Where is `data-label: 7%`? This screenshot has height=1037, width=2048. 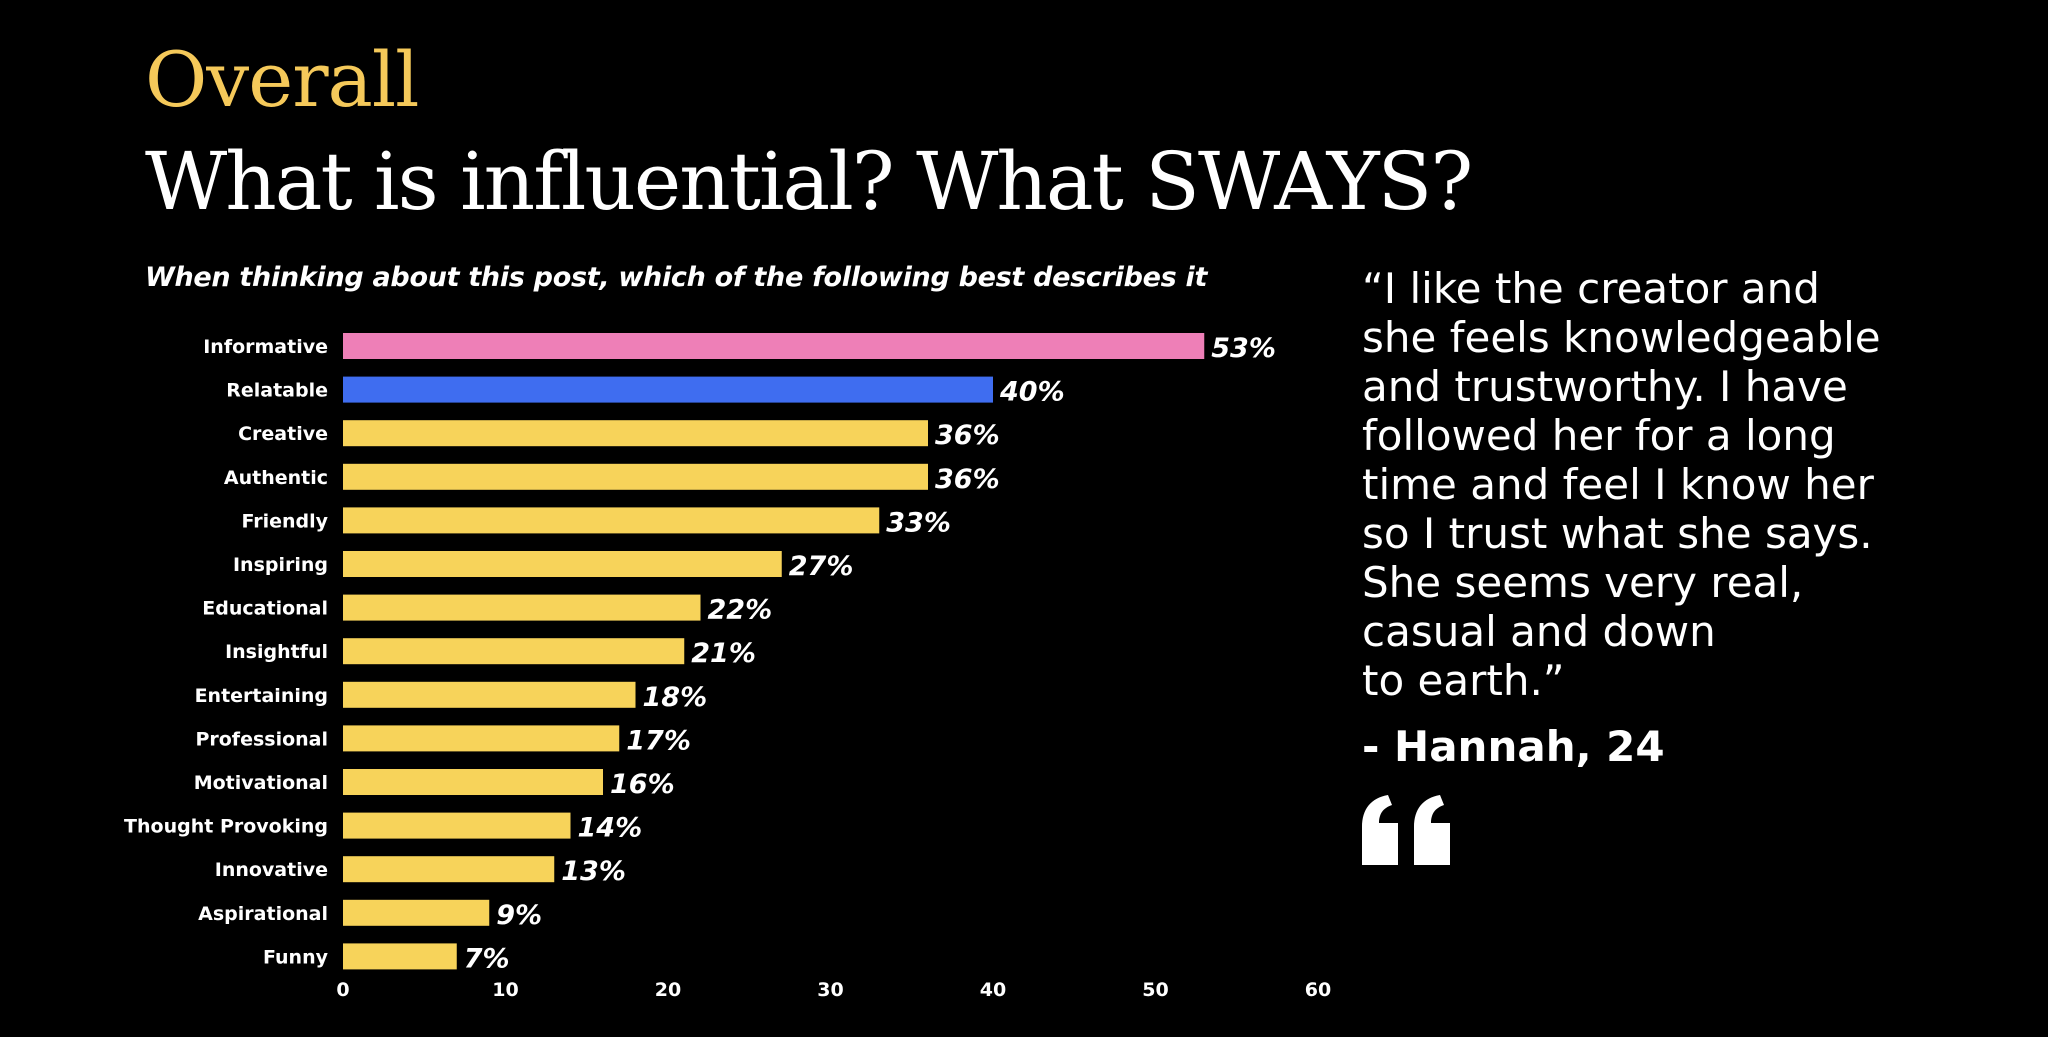
data-label: 7% is located at coordinates (487, 958).